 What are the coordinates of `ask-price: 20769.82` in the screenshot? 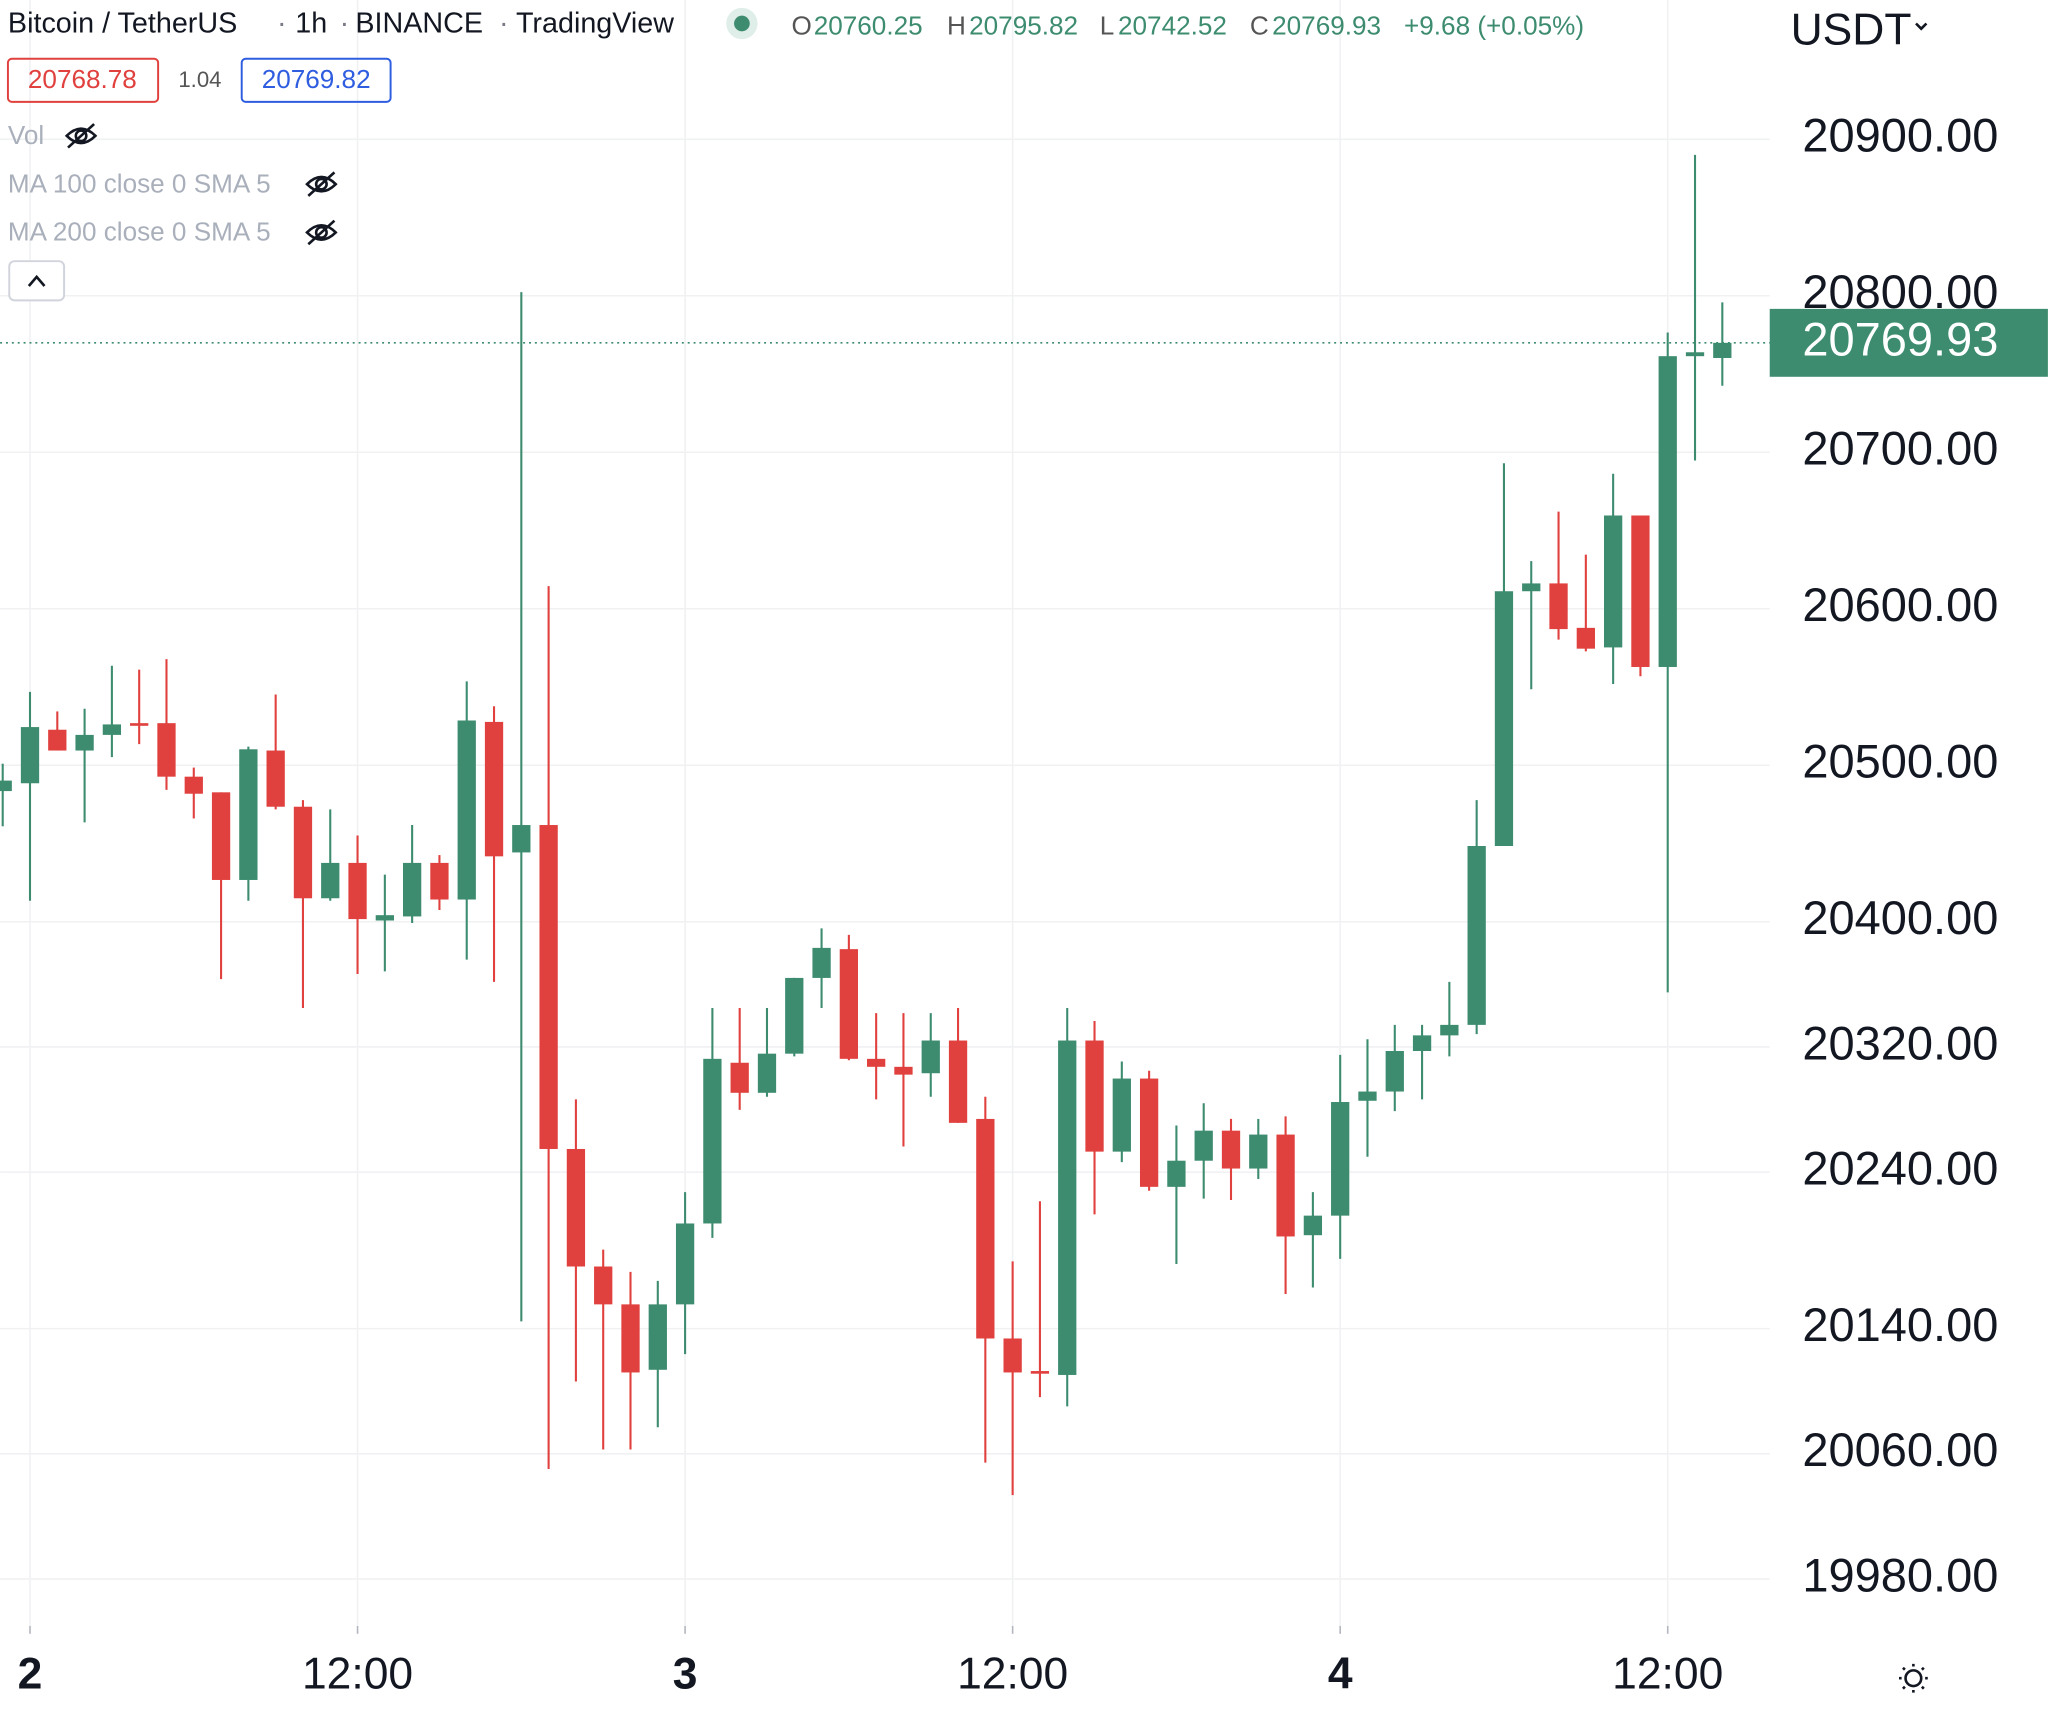 It's located at (316, 79).